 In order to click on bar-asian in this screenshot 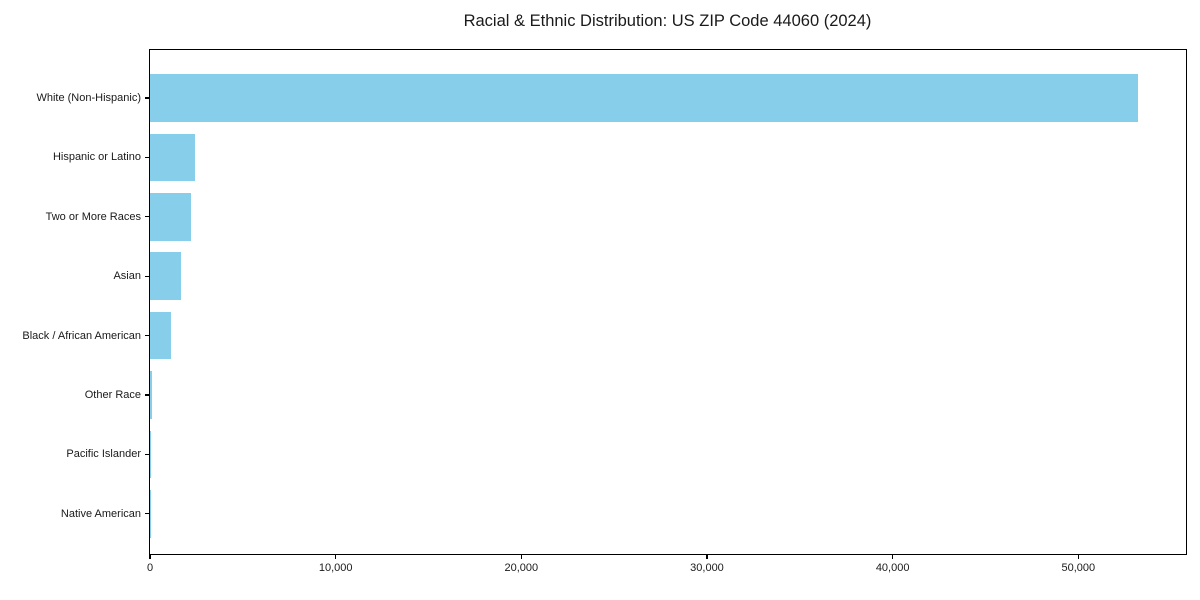, I will do `click(165, 276)`.